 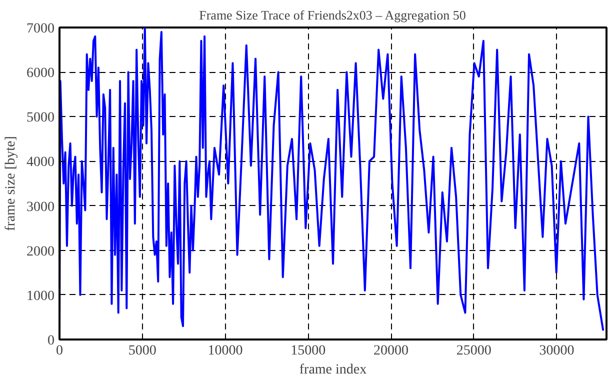 I want to click on x-tick-label: 20000, so click(x=391, y=351).